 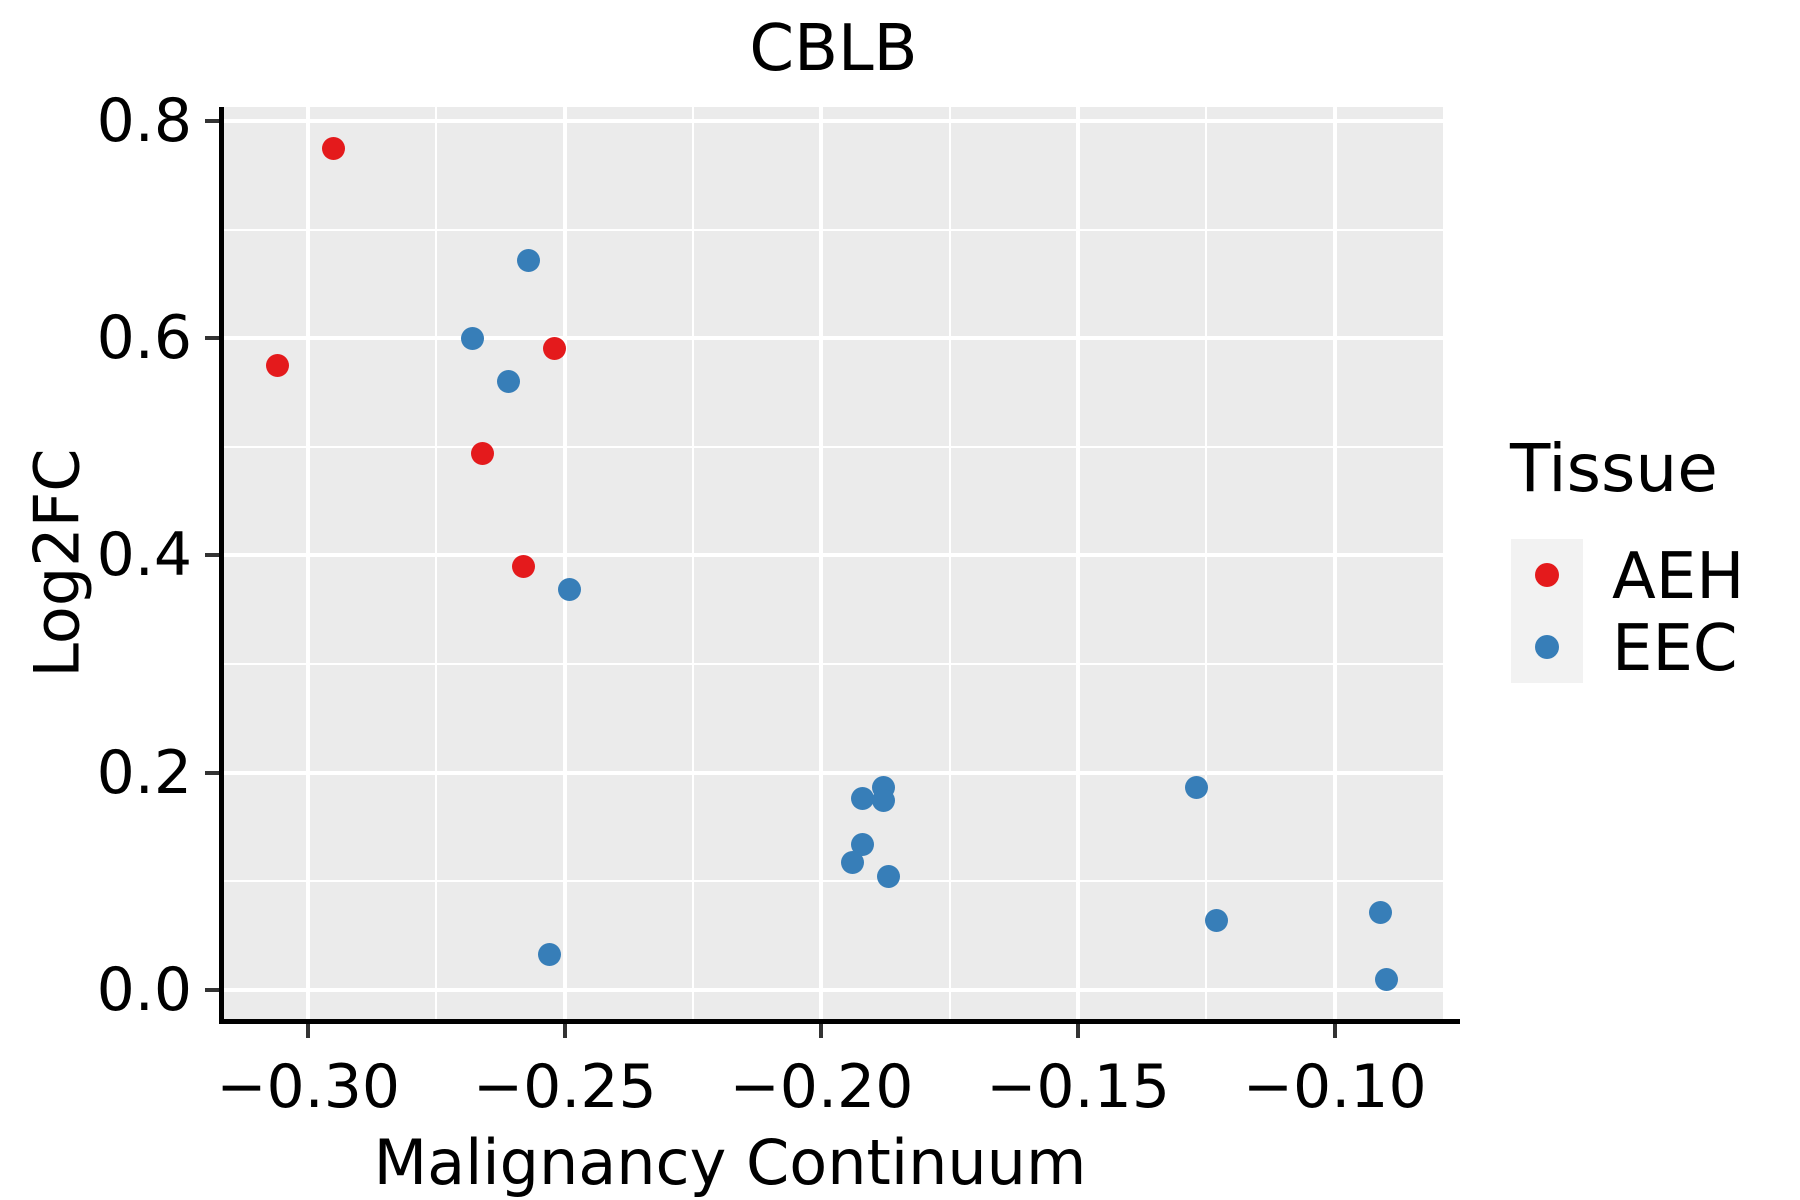 I want to click on y-tick-label: 0.4, so click(x=144, y=555).